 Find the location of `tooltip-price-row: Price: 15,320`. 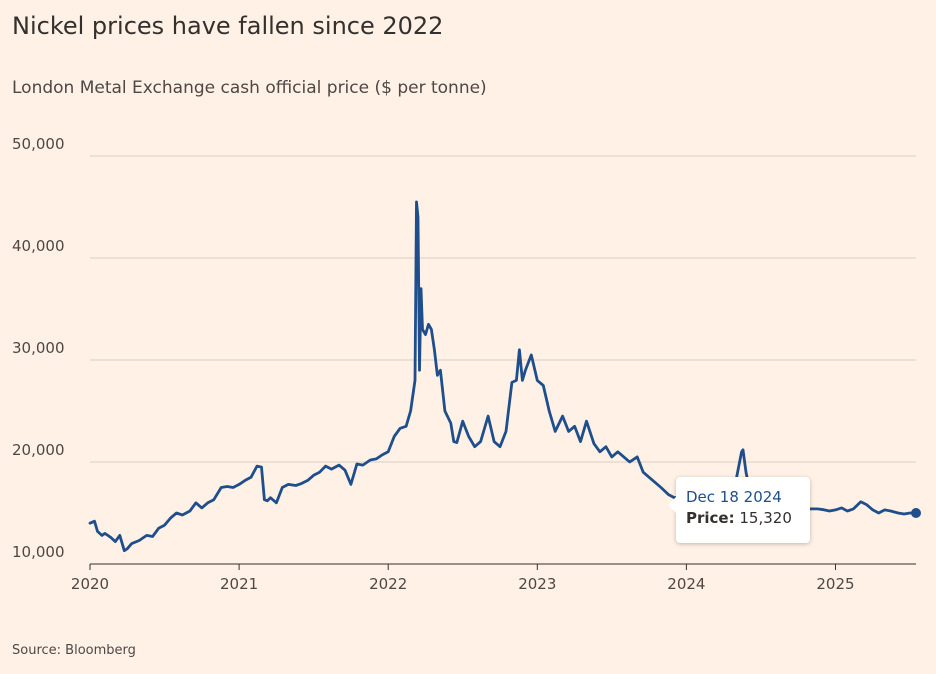

tooltip-price-row: Price: 15,320 is located at coordinates (743, 518).